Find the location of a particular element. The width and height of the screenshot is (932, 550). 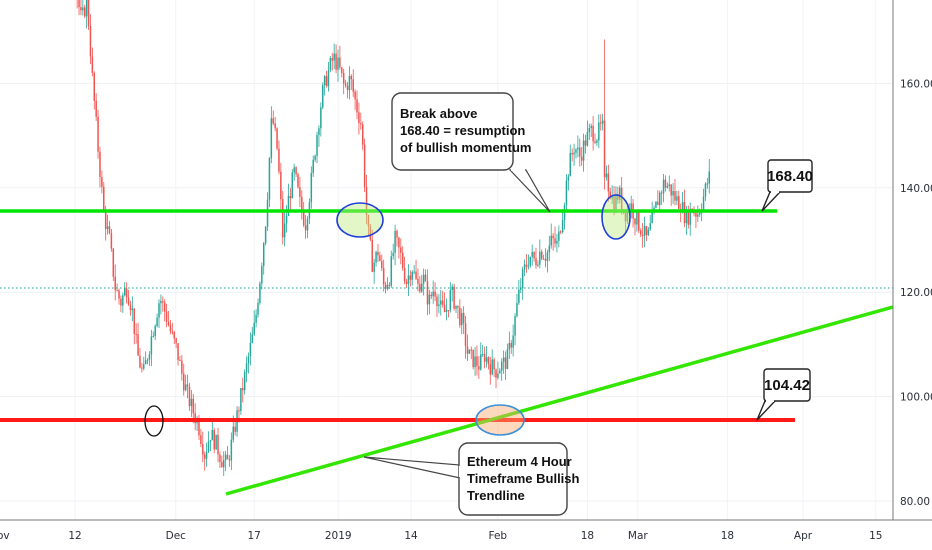

resistance-price-label: 168.40 is located at coordinates (787, 185).